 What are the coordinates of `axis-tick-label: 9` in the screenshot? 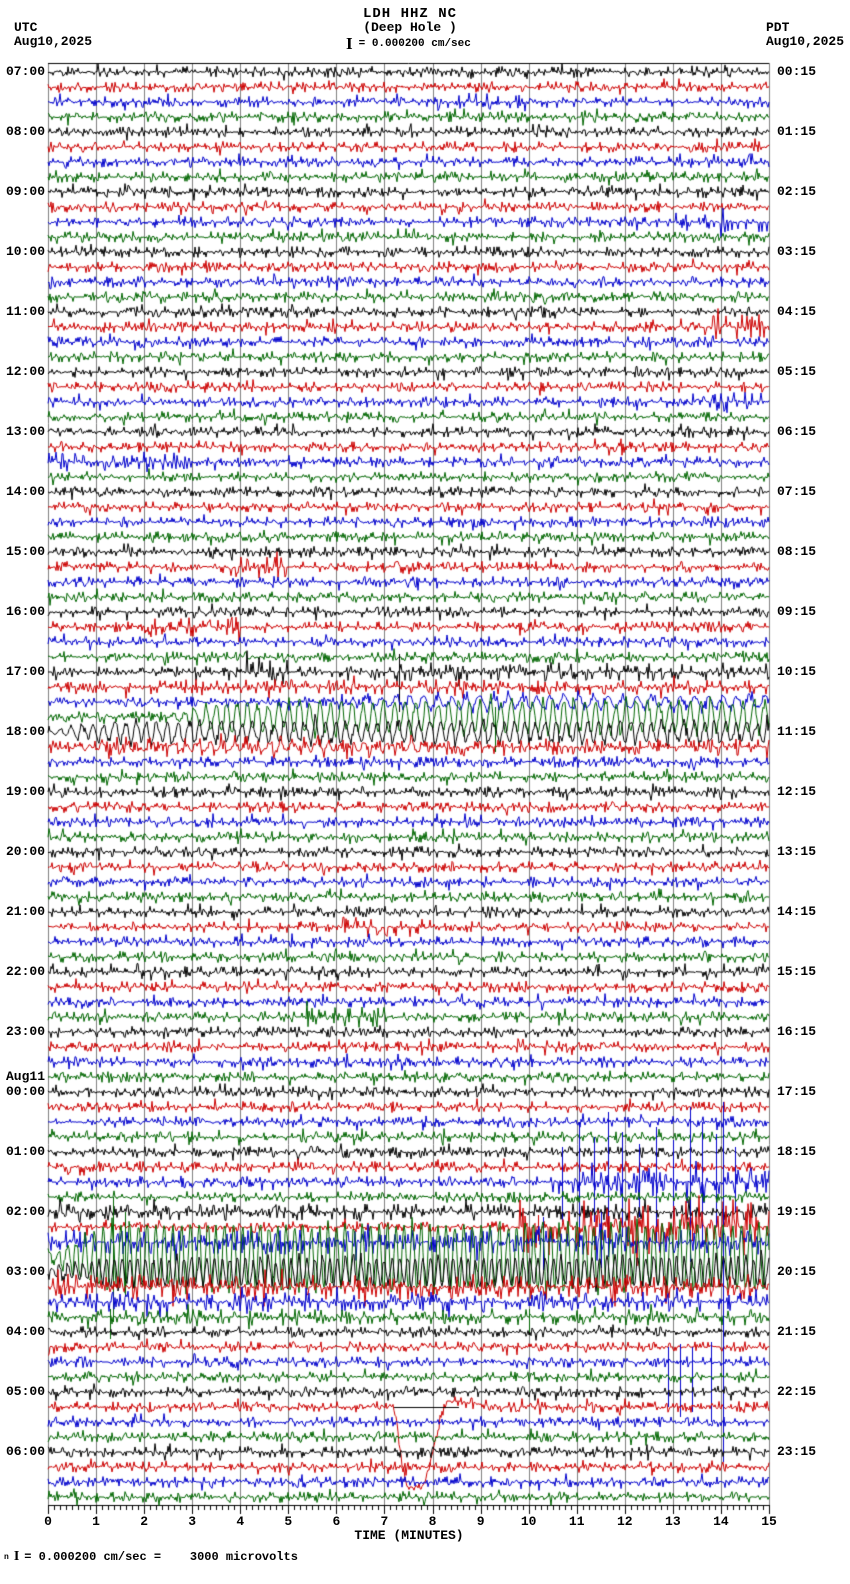 It's located at (480, 1521).